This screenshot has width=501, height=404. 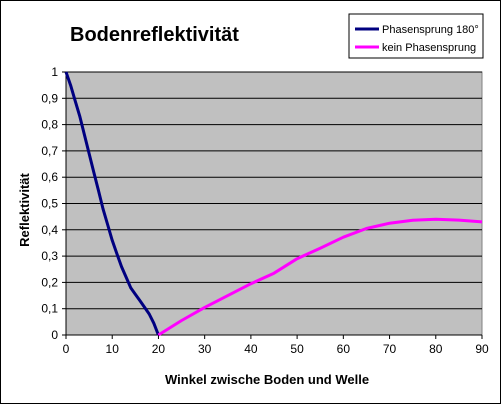 I want to click on x-tick-labels: 0 10 20 30 40 50 60 70 80 90, so click(x=276, y=349).